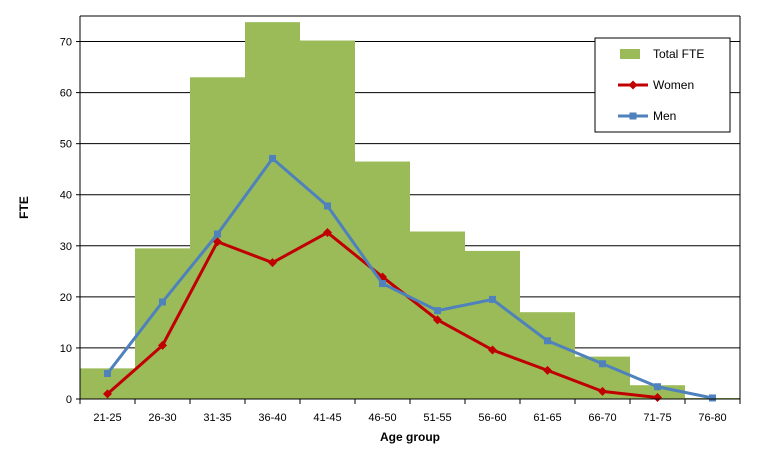  What do you see at coordinates (602, 418) in the screenshot?
I see `x-tick-label-66-70: 66-70` at bounding box center [602, 418].